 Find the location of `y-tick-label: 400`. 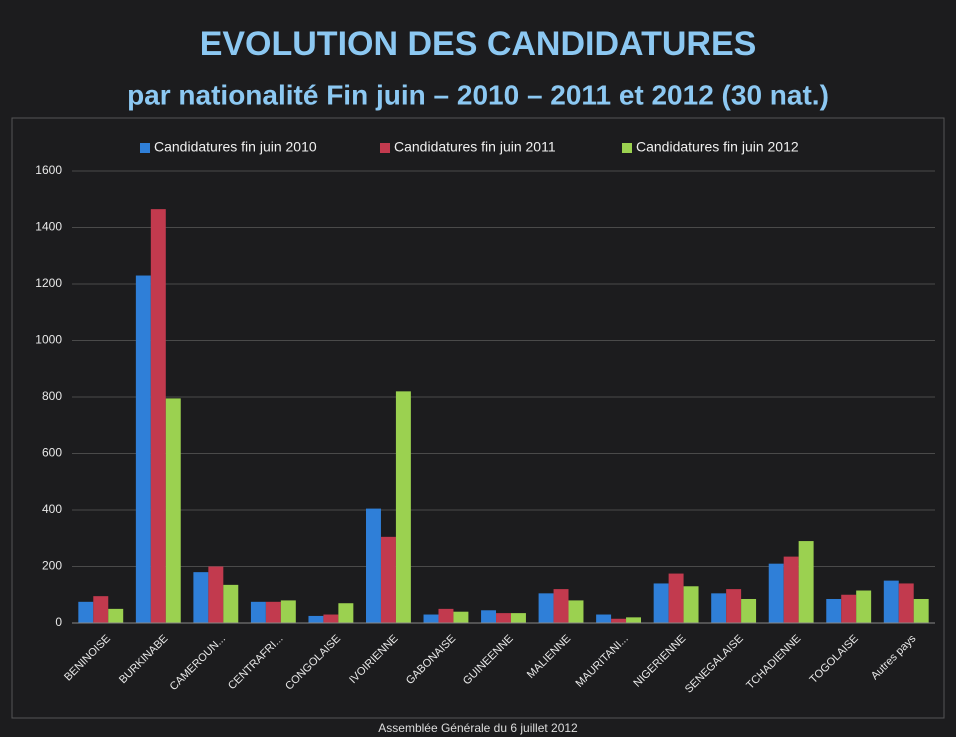

y-tick-label: 400 is located at coordinates (52, 509).